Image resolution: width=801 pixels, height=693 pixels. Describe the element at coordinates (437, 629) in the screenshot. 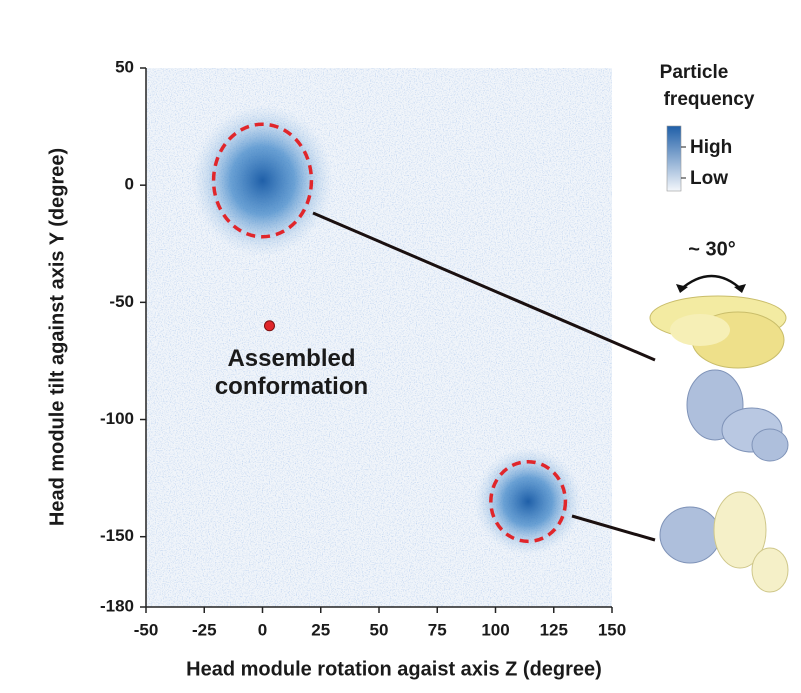

I see `x-tick-label: 75` at that location.